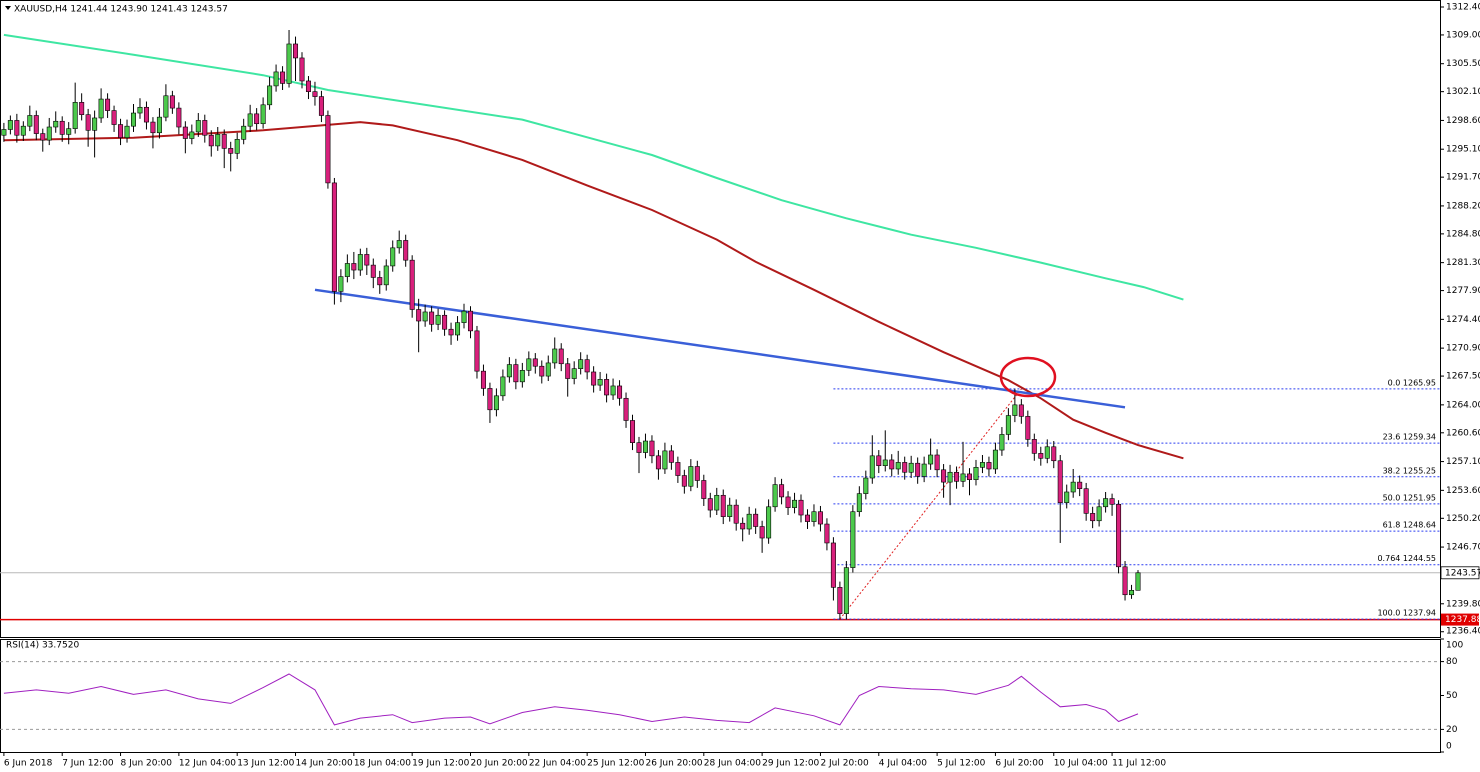 The image size is (1480, 772). I want to click on y-tick-label: 1250.20, so click(1463, 519).